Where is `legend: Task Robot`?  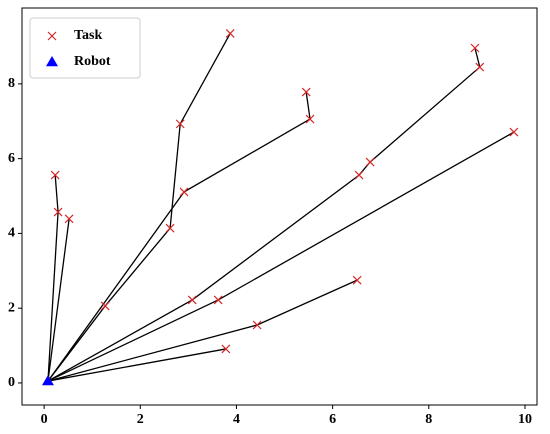
legend: Task Robot is located at coordinates (85, 48).